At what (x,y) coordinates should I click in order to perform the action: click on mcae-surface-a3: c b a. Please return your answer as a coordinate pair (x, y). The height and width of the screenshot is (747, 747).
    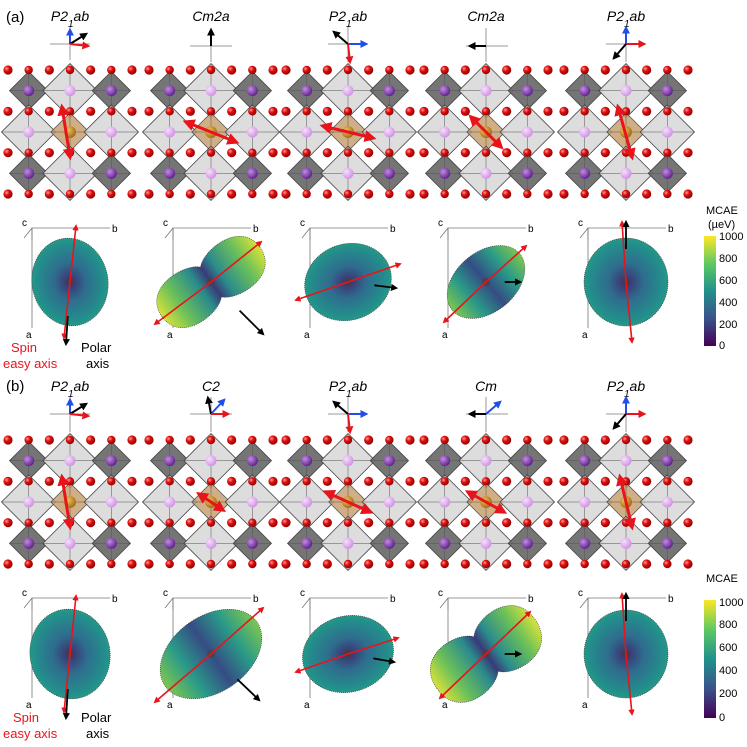
    Looking at the image, I should click on (348, 279).